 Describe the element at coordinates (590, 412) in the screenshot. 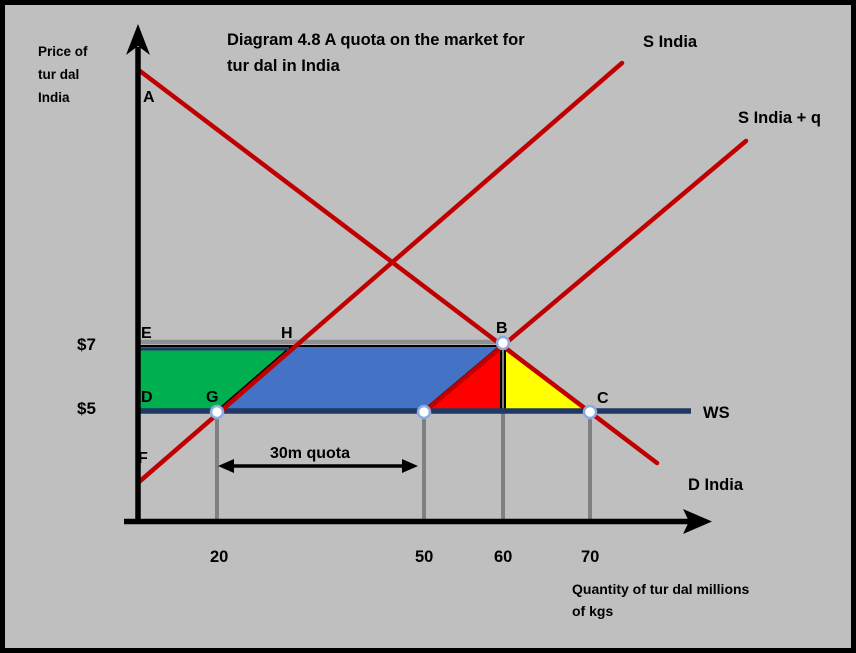

I see `point-marker-c` at that location.